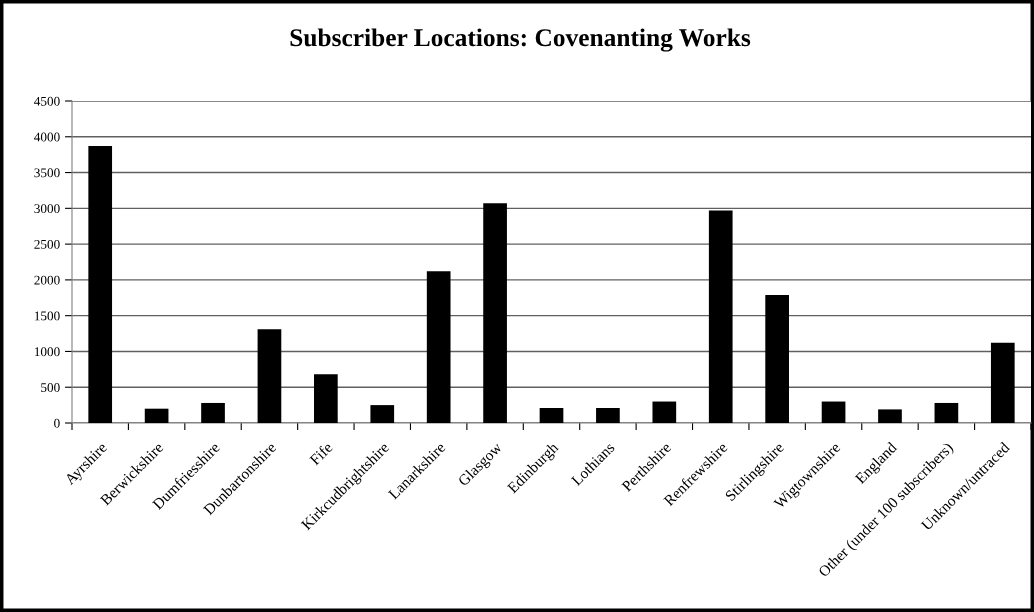  What do you see at coordinates (47, 101) in the screenshot?
I see `y-tick-label: 4500` at bounding box center [47, 101].